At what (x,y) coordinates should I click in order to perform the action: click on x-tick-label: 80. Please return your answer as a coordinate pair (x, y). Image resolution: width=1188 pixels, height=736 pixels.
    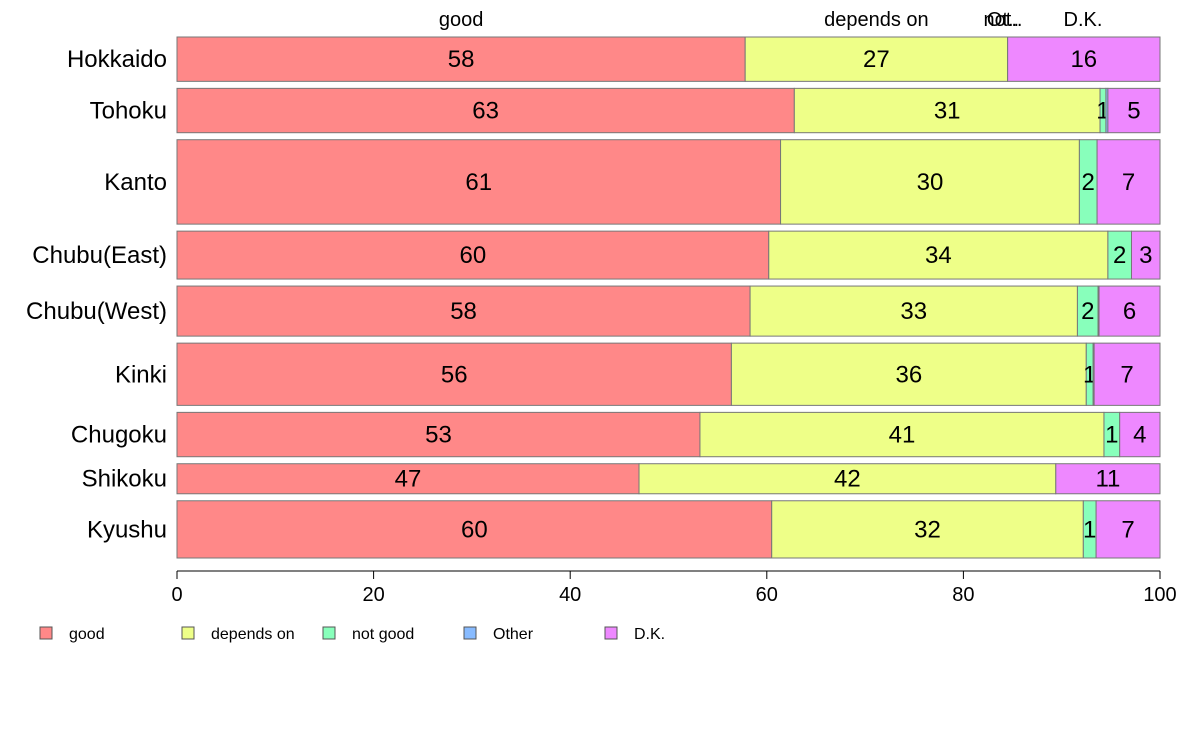
    Looking at the image, I should click on (963, 595).